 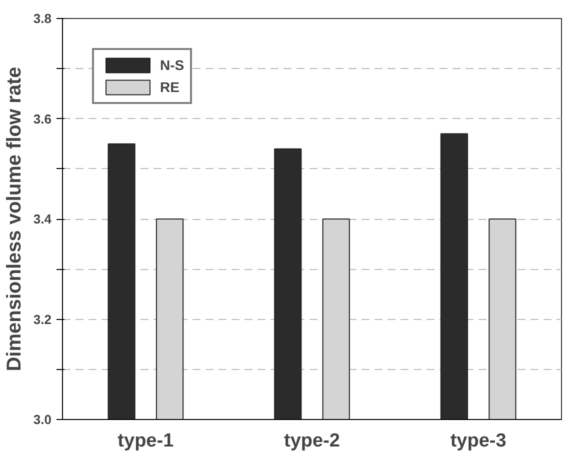 What do you see at coordinates (146, 441) in the screenshot?
I see `x-tick-label: type-1` at bounding box center [146, 441].